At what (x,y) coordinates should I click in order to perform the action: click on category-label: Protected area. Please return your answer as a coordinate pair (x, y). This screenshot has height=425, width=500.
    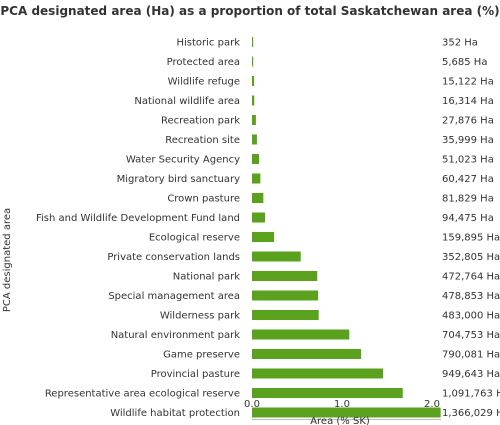
    Looking at the image, I should click on (203, 62).